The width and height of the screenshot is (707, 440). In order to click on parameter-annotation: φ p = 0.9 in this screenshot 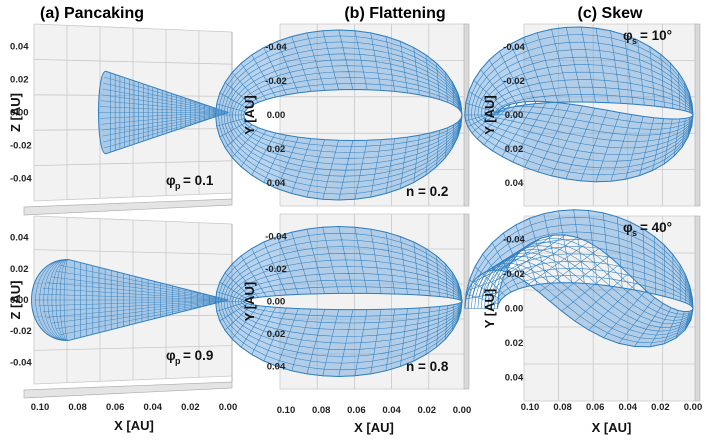, I will do `click(189, 357)`.